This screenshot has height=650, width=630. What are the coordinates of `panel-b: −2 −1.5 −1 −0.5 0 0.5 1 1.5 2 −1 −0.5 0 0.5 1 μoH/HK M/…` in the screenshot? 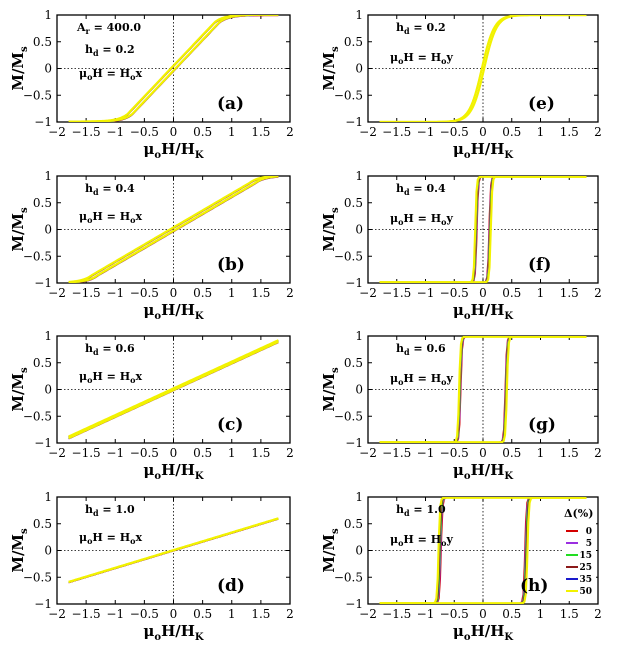 It's located at (151, 245).